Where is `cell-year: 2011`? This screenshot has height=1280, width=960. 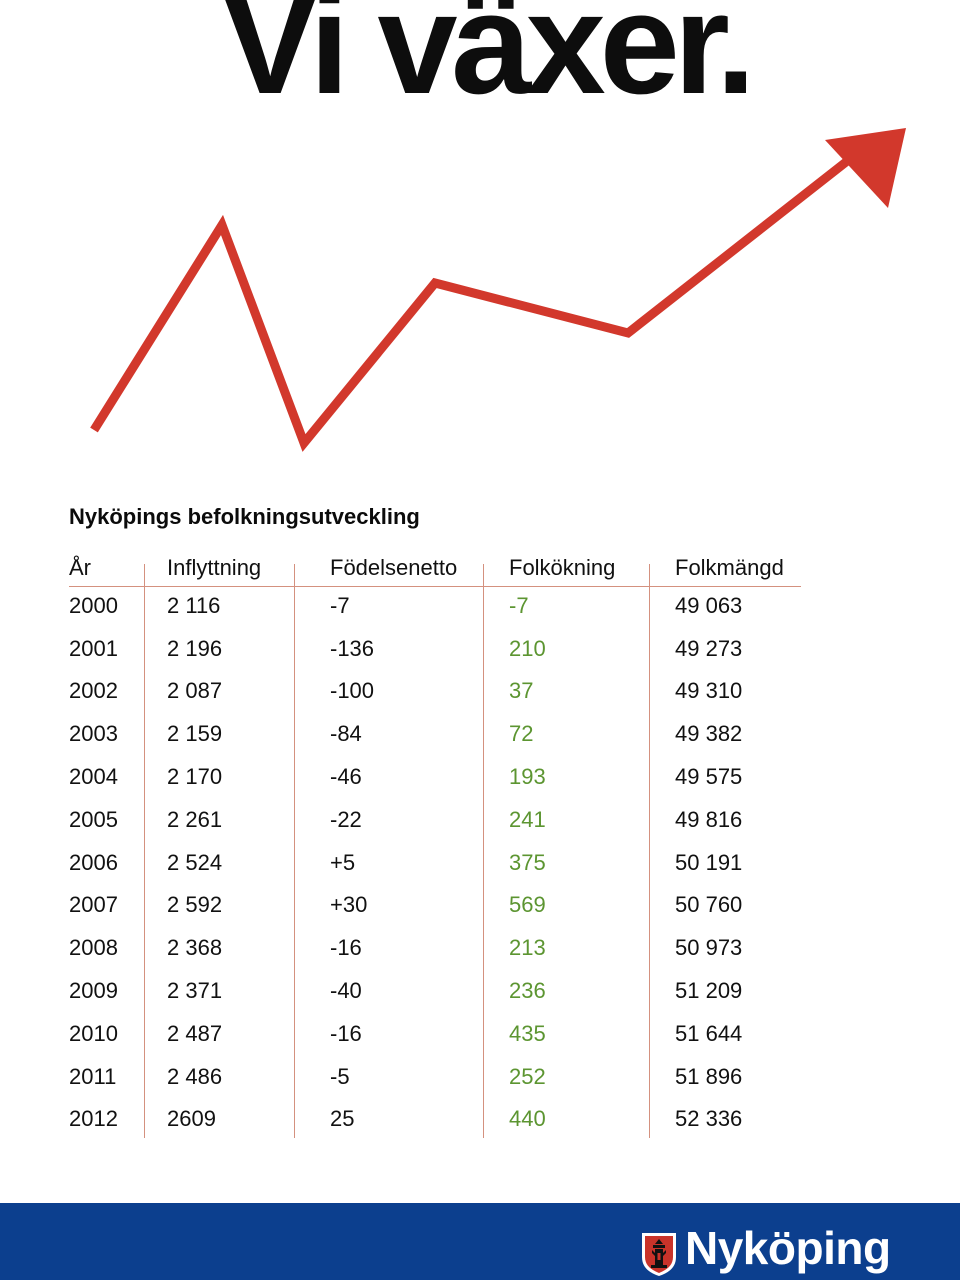
cell-year: 2011 is located at coordinates (93, 1076).